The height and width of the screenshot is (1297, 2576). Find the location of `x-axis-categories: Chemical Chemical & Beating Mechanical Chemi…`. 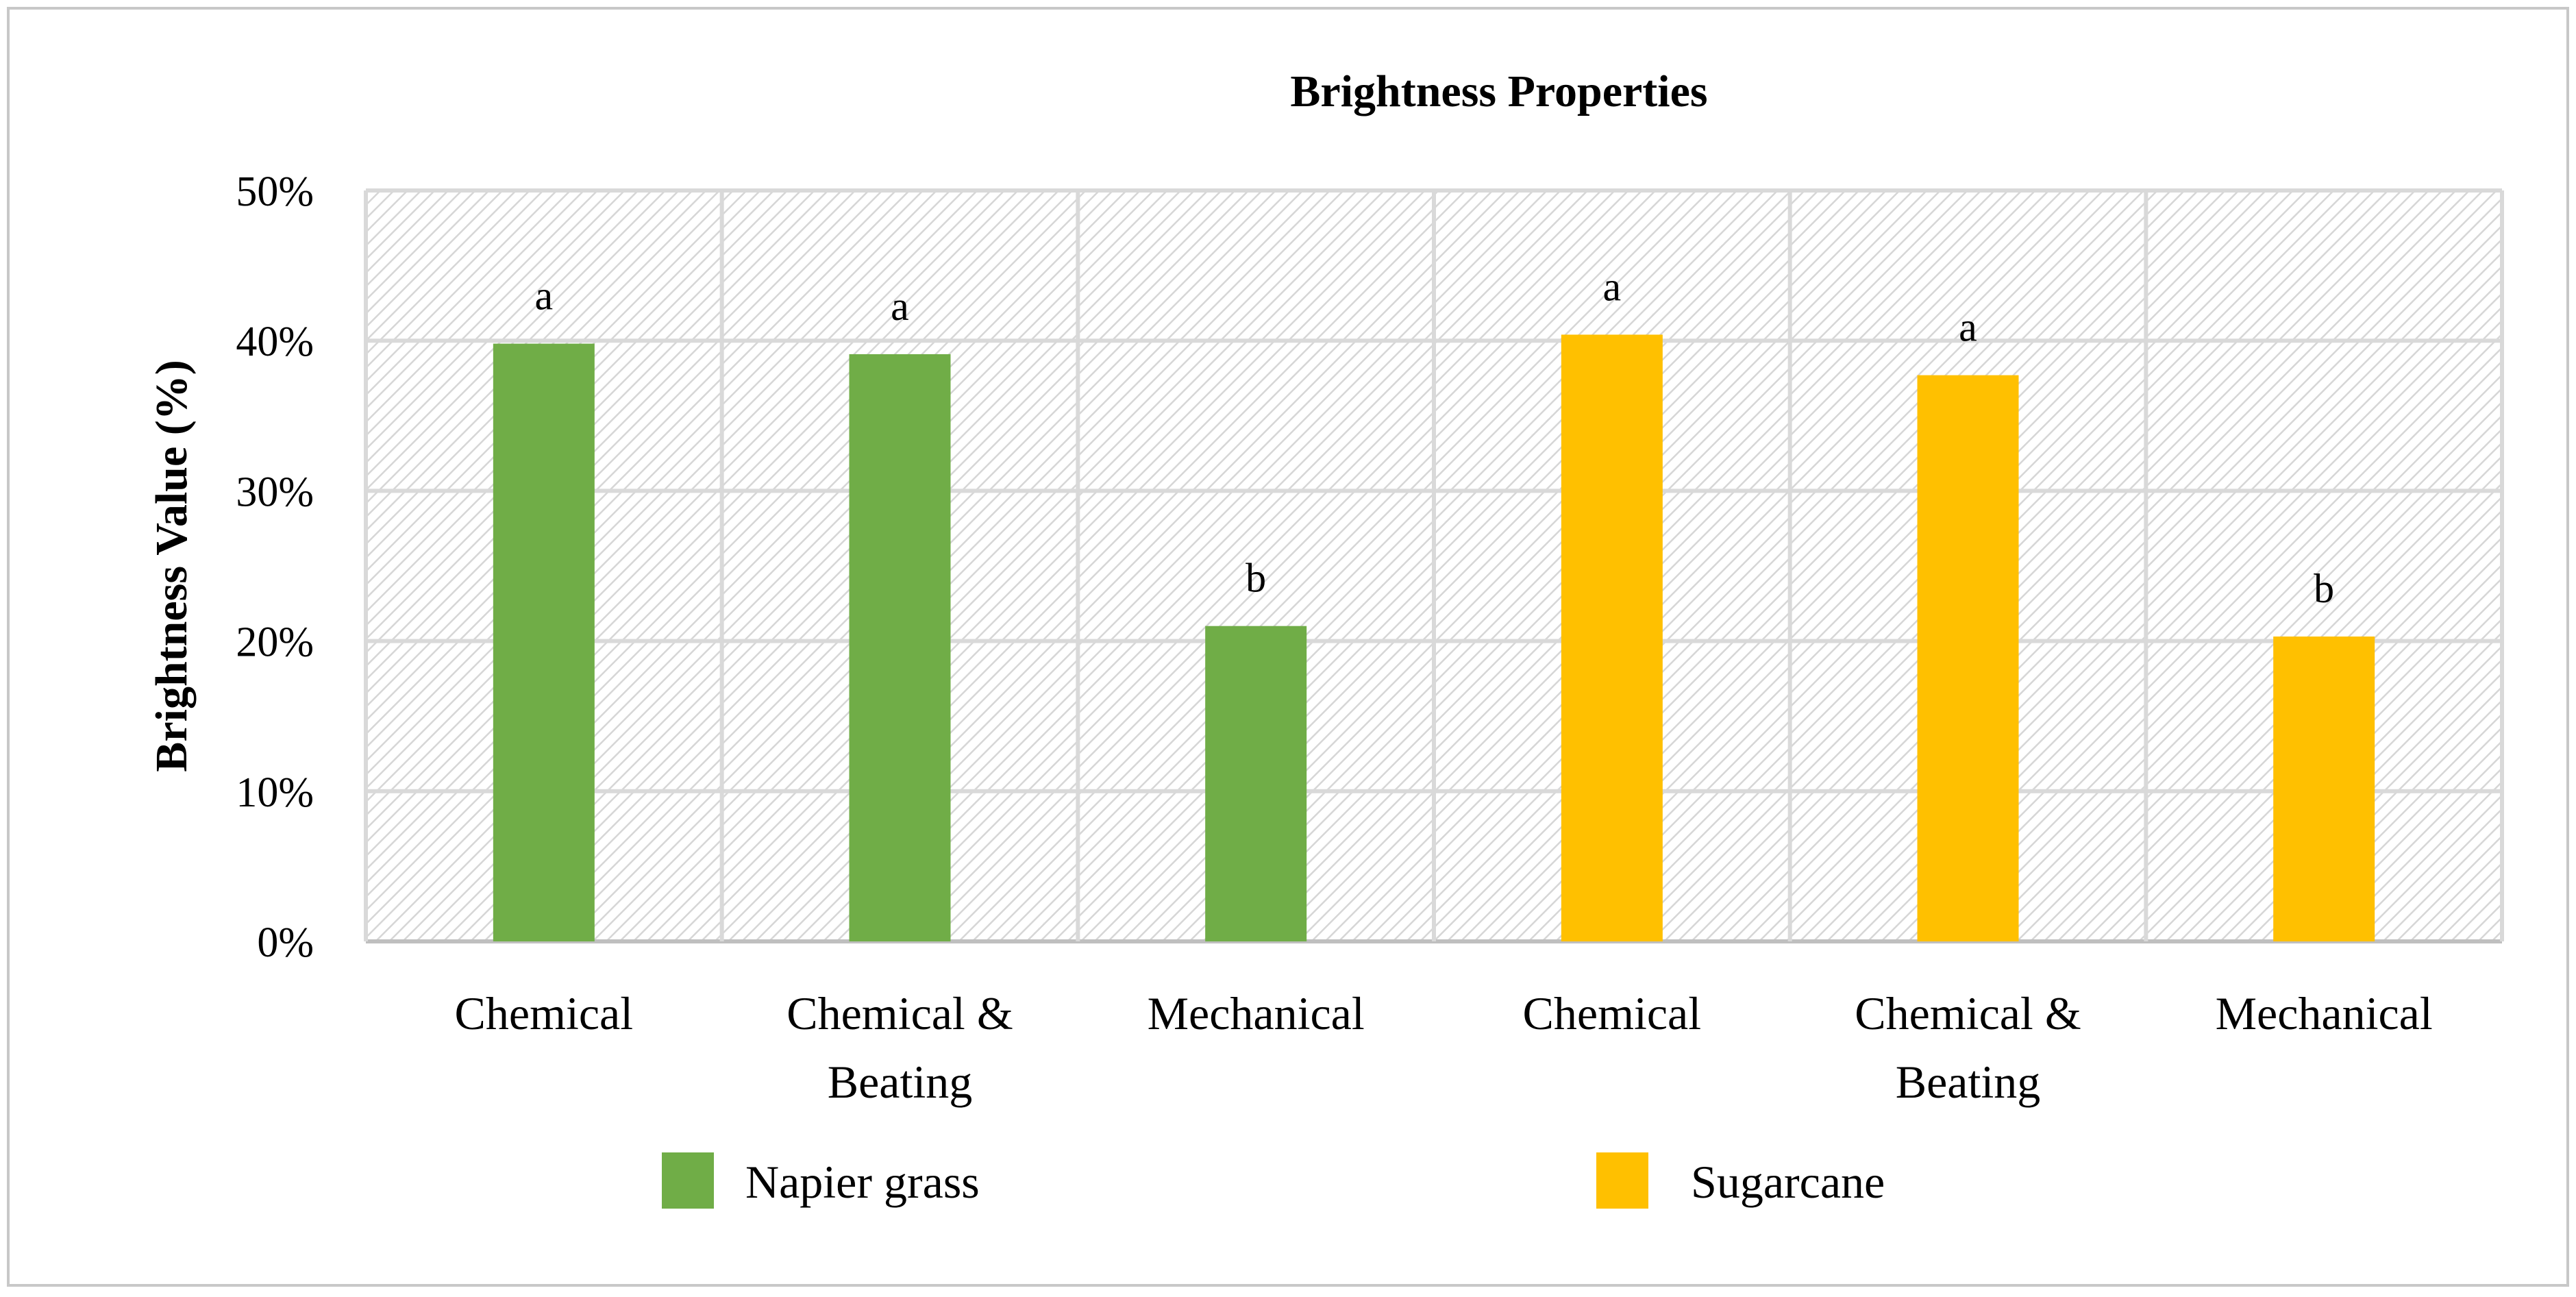

x-axis-categories: Chemical Chemical & Beating Mechanical Chemi… is located at coordinates (1444, 1048).